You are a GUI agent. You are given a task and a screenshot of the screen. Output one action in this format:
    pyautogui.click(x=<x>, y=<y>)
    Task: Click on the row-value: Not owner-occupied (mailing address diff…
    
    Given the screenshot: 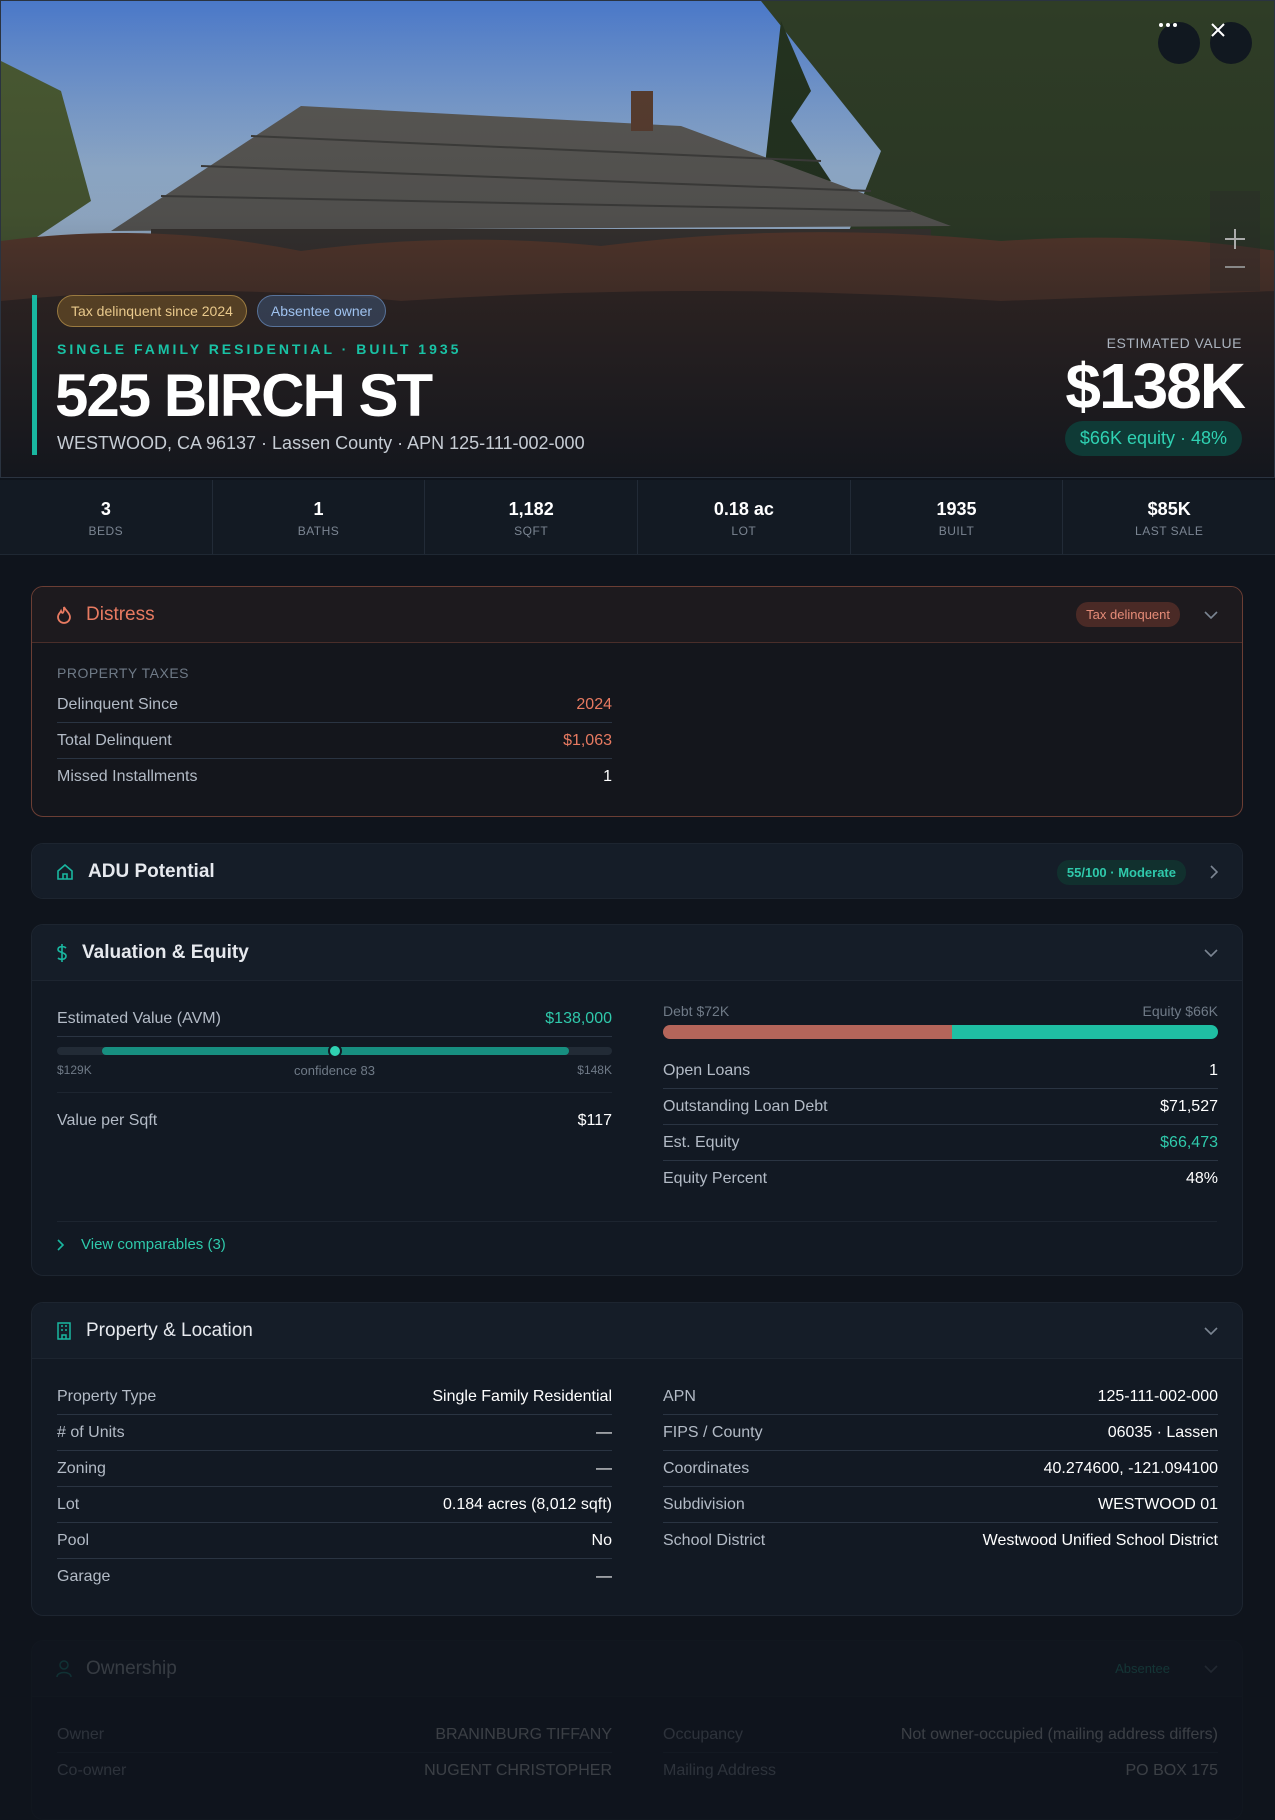 What is the action you would take?
    pyautogui.click(x=1059, y=1734)
    